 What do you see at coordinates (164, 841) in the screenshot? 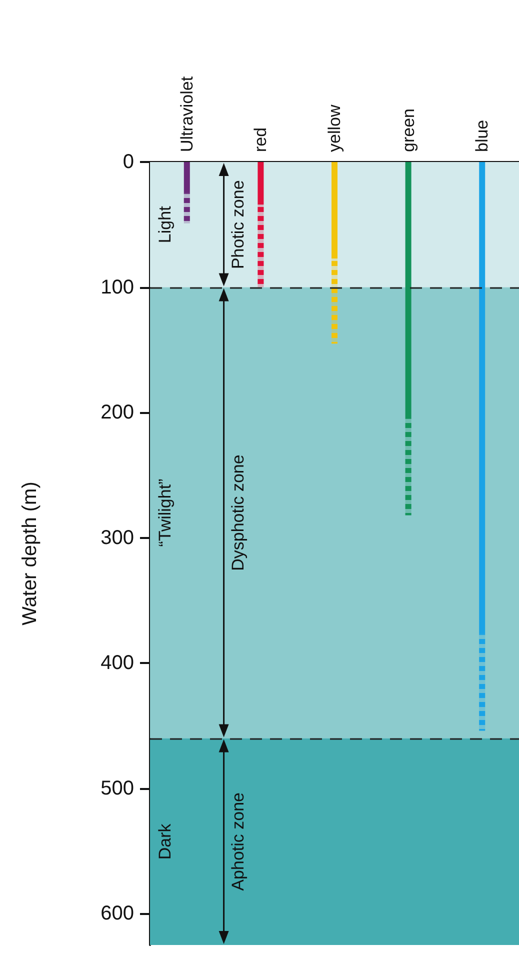
I see `annotation: Dark` at bounding box center [164, 841].